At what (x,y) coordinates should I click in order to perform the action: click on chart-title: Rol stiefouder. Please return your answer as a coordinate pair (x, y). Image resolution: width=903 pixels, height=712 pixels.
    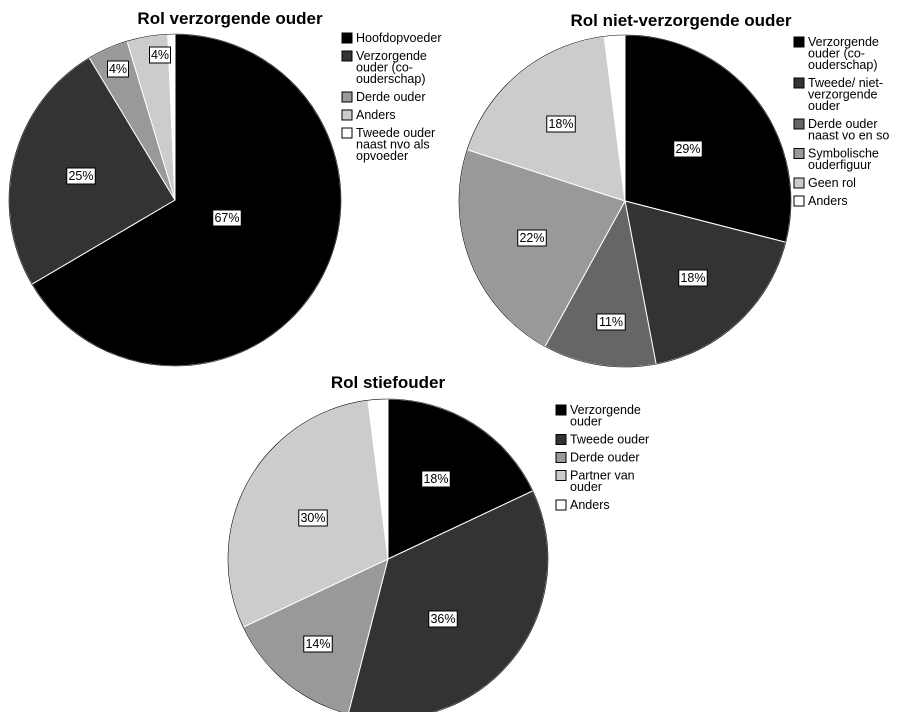
    Looking at the image, I should click on (388, 382).